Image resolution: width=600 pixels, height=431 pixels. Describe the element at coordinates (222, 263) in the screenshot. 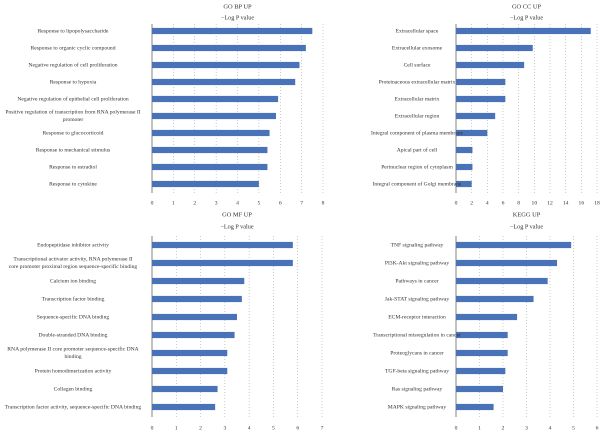

I see `bar-transcriptional-activator-activity-rna-polymeras` at that location.